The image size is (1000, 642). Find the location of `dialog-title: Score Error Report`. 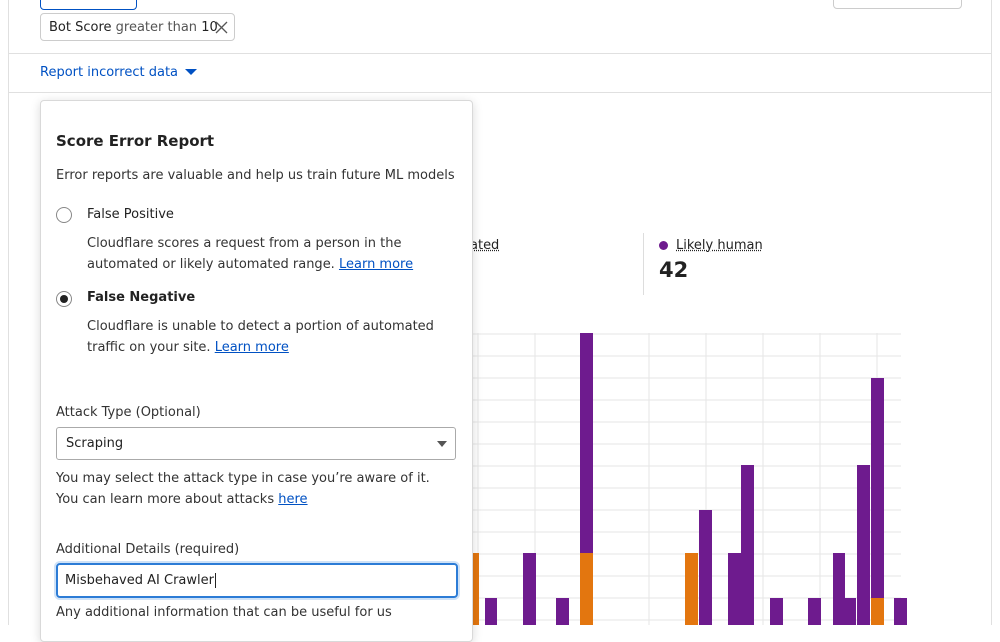

dialog-title: Score Error Report is located at coordinates (135, 141).